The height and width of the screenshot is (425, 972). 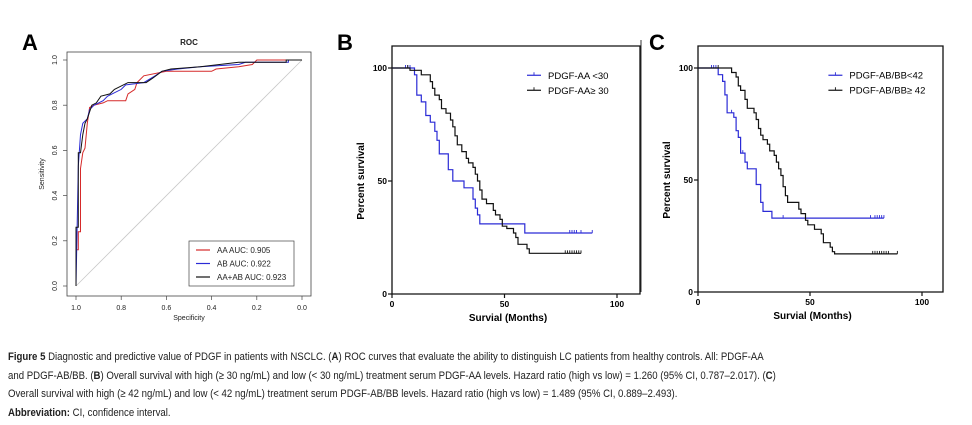 What do you see at coordinates (30, 42) in the screenshot?
I see `panel-letter-a: A` at bounding box center [30, 42].